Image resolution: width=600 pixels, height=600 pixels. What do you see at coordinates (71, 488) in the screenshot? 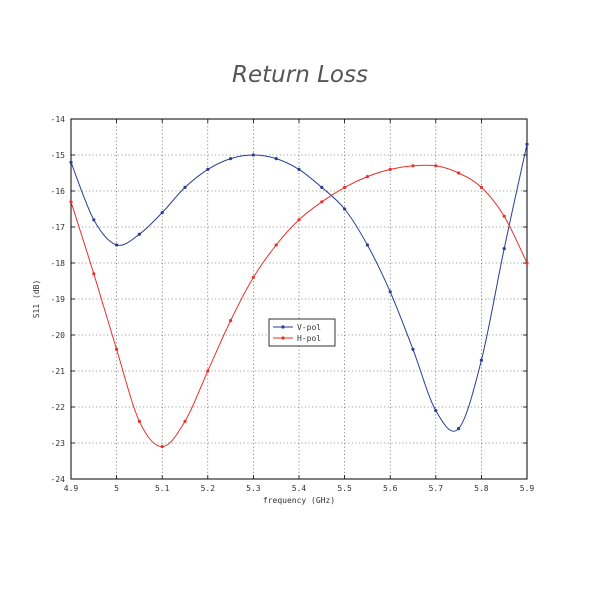
I see `x-tick-label: 4.9` at bounding box center [71, 488].